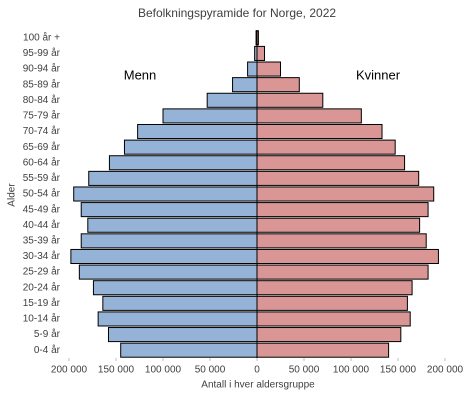 The image size is (474, 402). I want to click on y-tick-label: 40-44 år, so click(42, 225).